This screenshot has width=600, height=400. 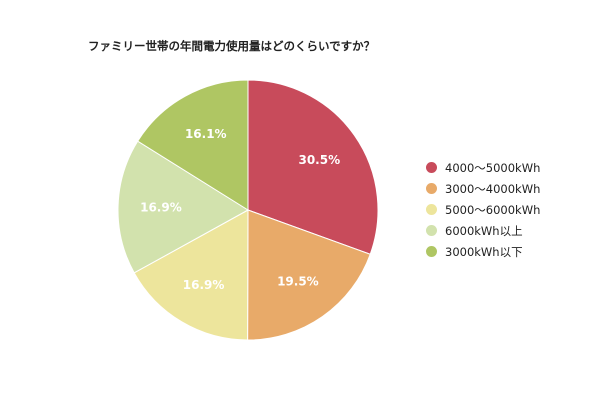 I want to click on legend-label: 6000kWh以上, so click(x=484, y=230).